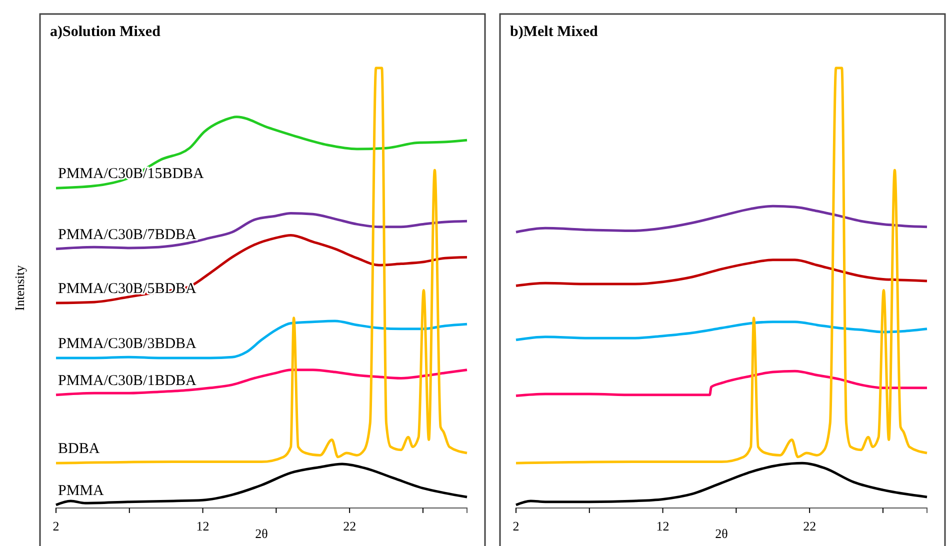  Describe the element at coordinates (554, 32) in the screenshot. I see `chart-title: b)Melt Mixed` at that location.